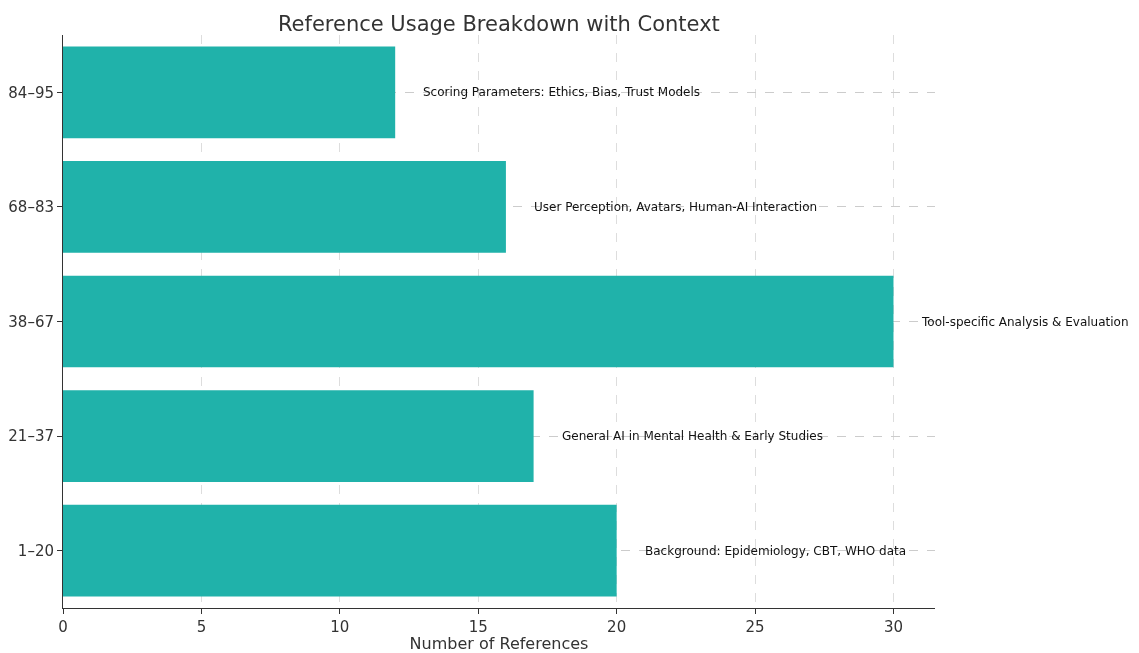  I want to click on annotation: Tool-specific Analysis & Evaluation, so click(1025, 322).